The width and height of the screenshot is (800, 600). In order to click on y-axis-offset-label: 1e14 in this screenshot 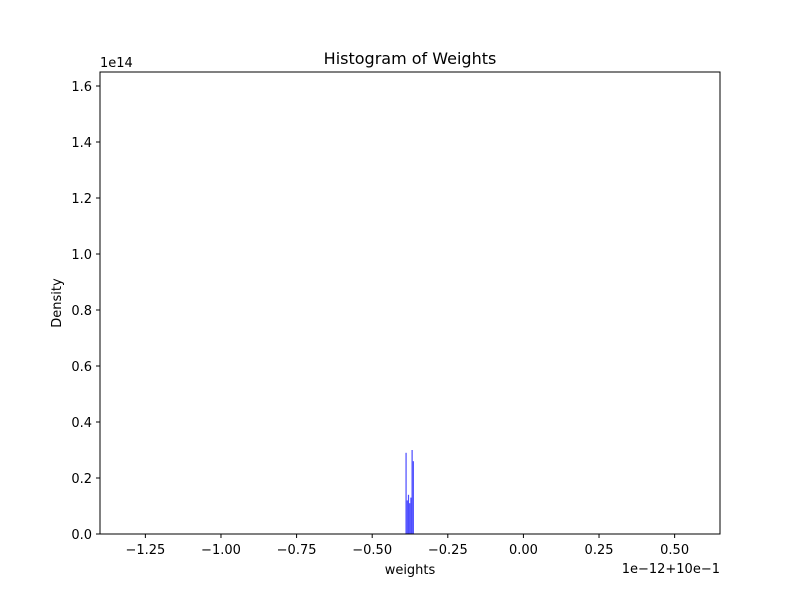, I will do `click(116, 63)`.